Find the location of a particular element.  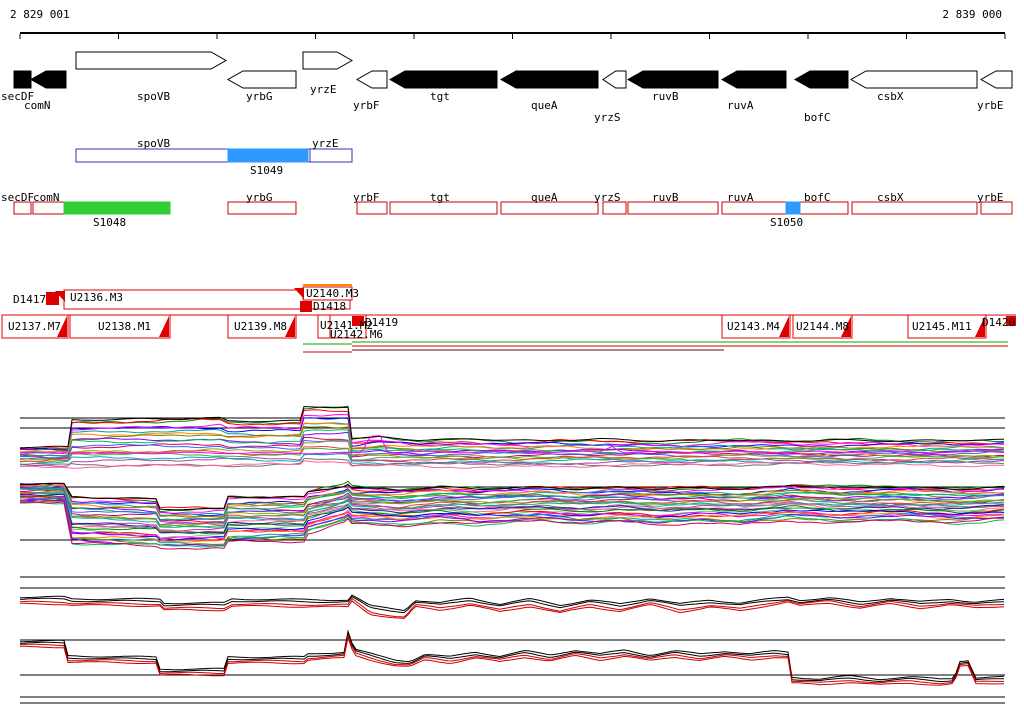

segment-box-tgt is located at coordinates (443, 208).